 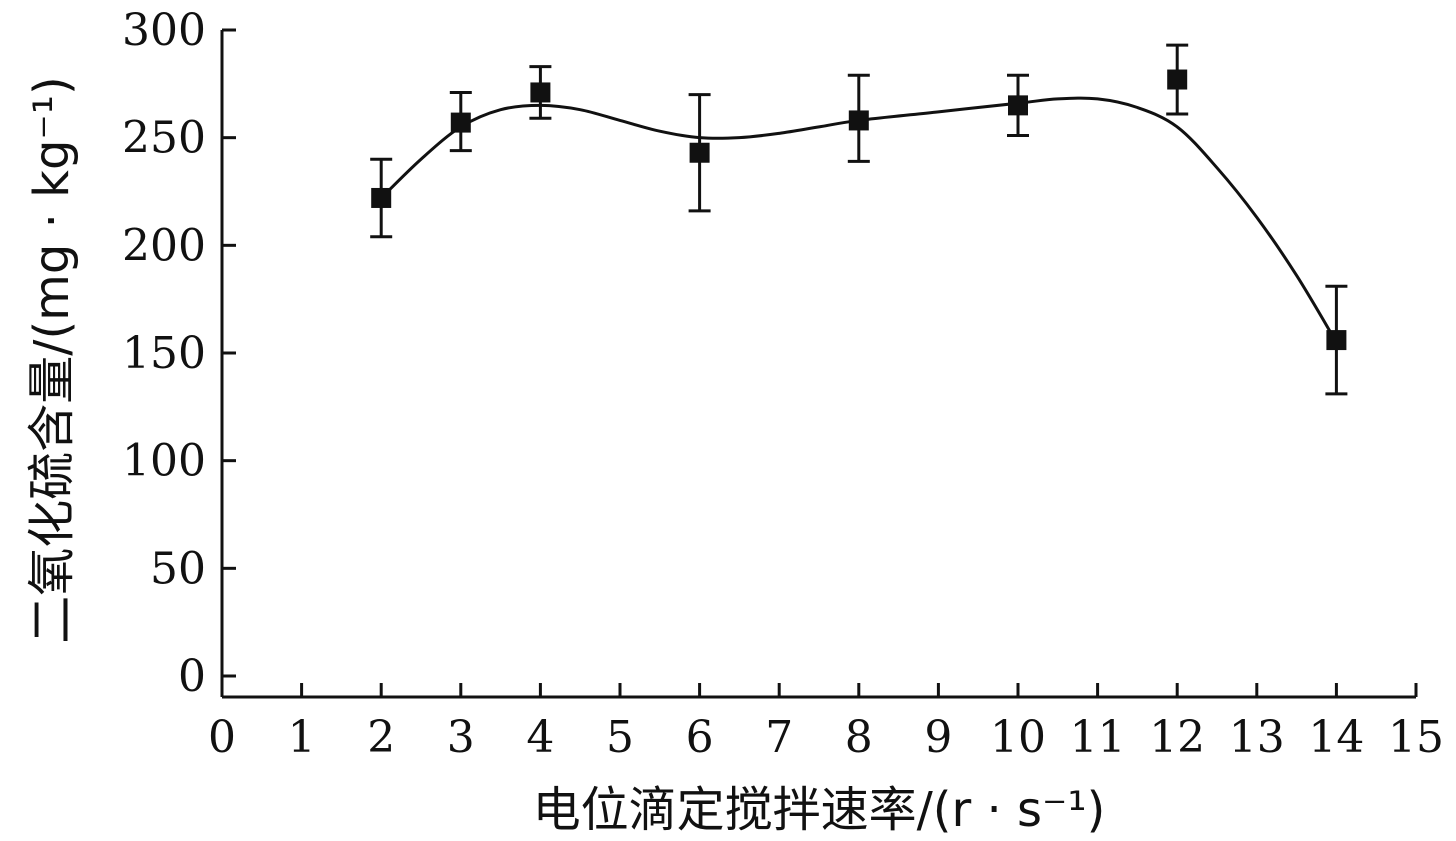 I want to click on y-tick-label: 50, so click(x=178, y=568).